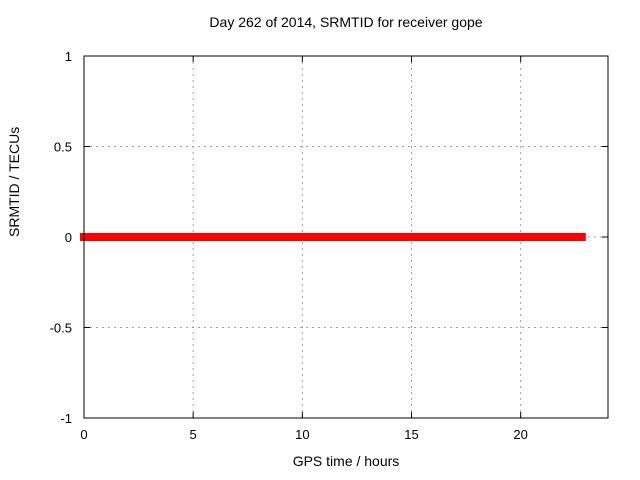 The height and width of the screenshot is (480, 640). Describe the element at coordinates (83, 434) in the screenshot. I see `x-tick-label: 0` at that location.